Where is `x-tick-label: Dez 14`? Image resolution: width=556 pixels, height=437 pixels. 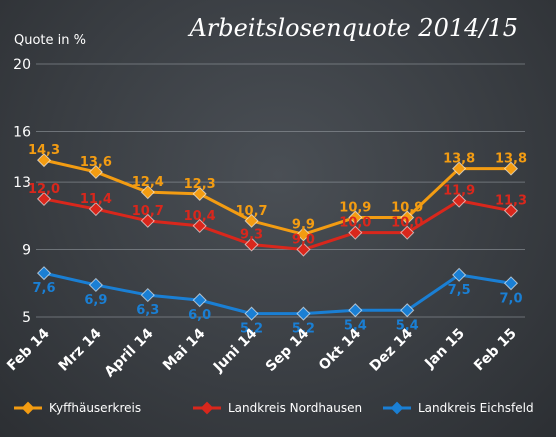
x-tick-label: Dez 14 is located at coordinates (391, 349).